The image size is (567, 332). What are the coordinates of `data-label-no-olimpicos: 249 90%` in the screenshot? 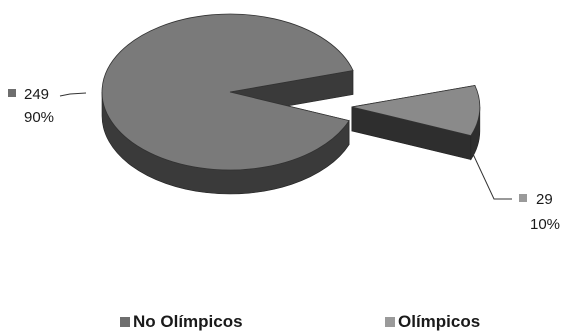 It's located at (47, 106).